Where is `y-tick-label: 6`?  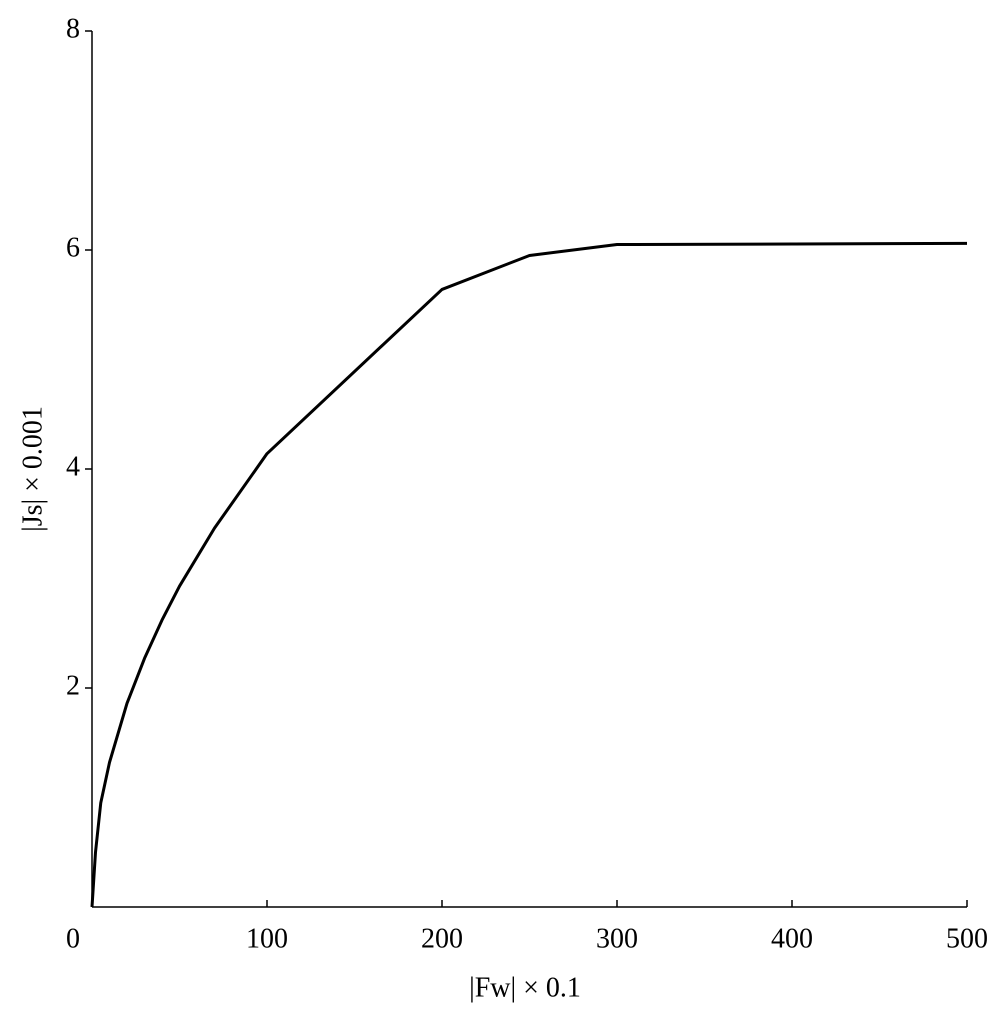 y-tick-label: 6 is located at coordinates (73, 247).